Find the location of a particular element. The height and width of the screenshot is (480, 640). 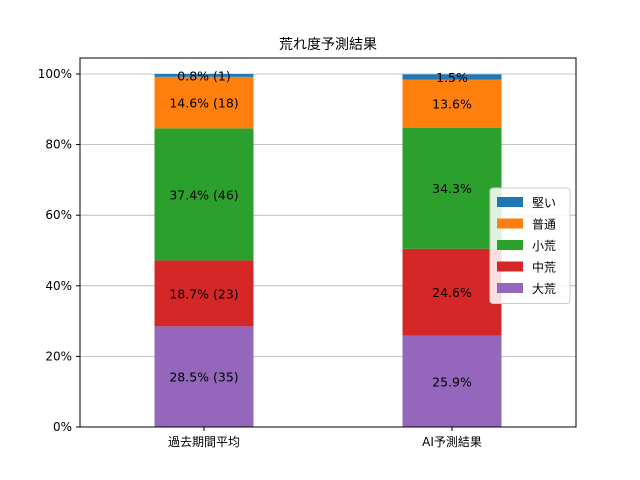

data-label: 34.3% is located at coordinates (452, 188).